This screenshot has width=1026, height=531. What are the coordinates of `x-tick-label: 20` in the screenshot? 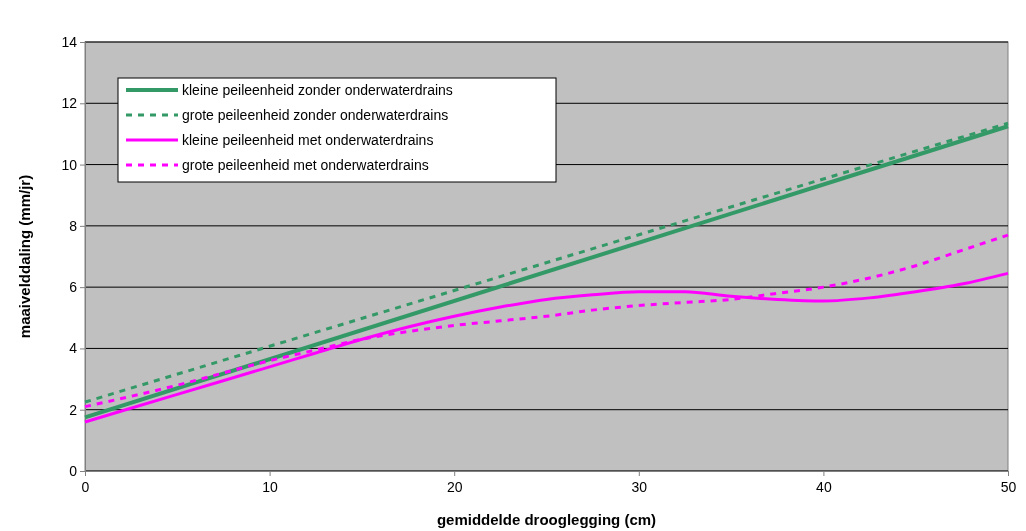 It's located at (454, 486).